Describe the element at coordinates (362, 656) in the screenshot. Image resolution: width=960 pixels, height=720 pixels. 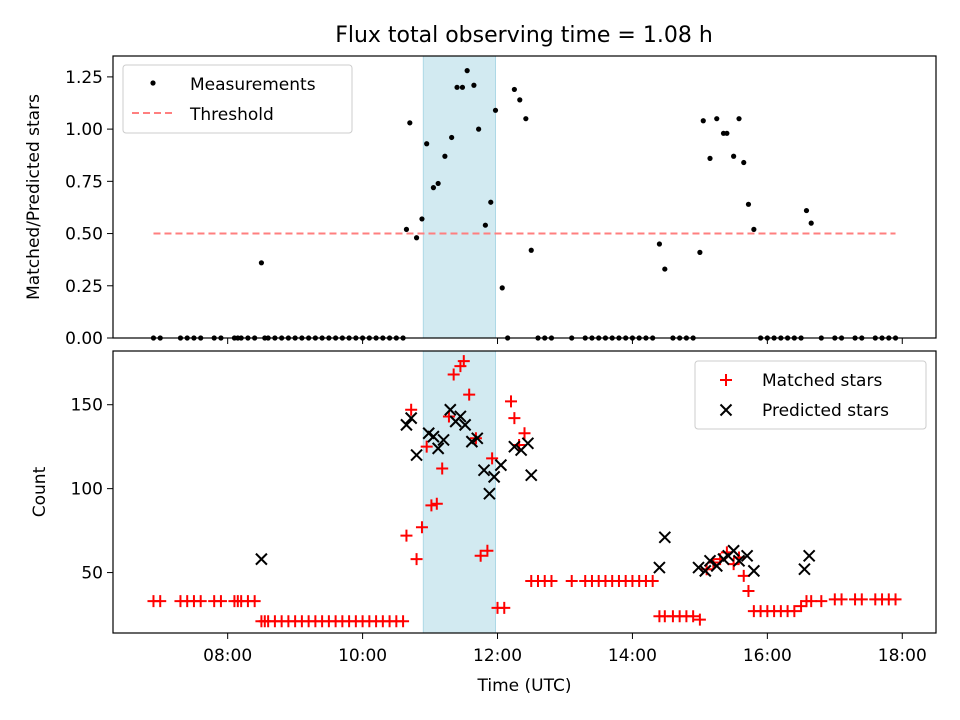
I see `x-tick-label: 10:00` at that location.